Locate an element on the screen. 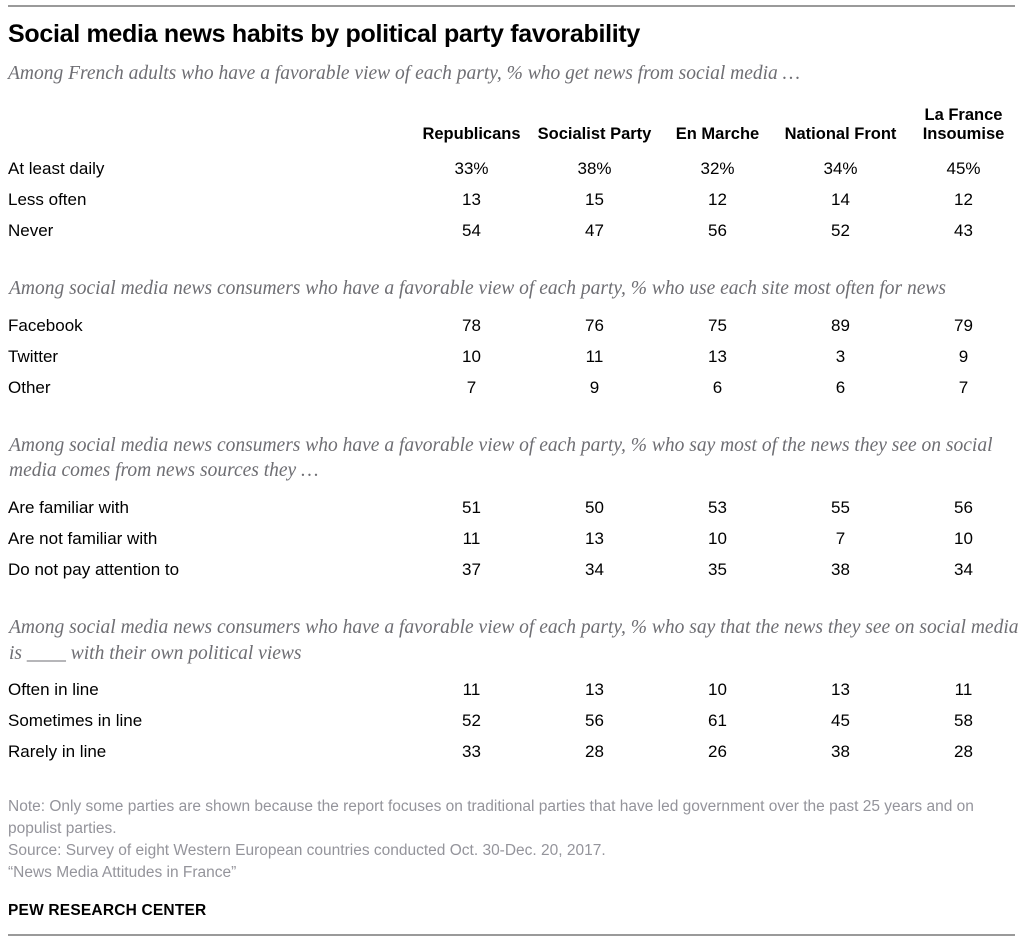 The image size is (1023, 952). cell-value: 6 is located at coordinates (840, 387).